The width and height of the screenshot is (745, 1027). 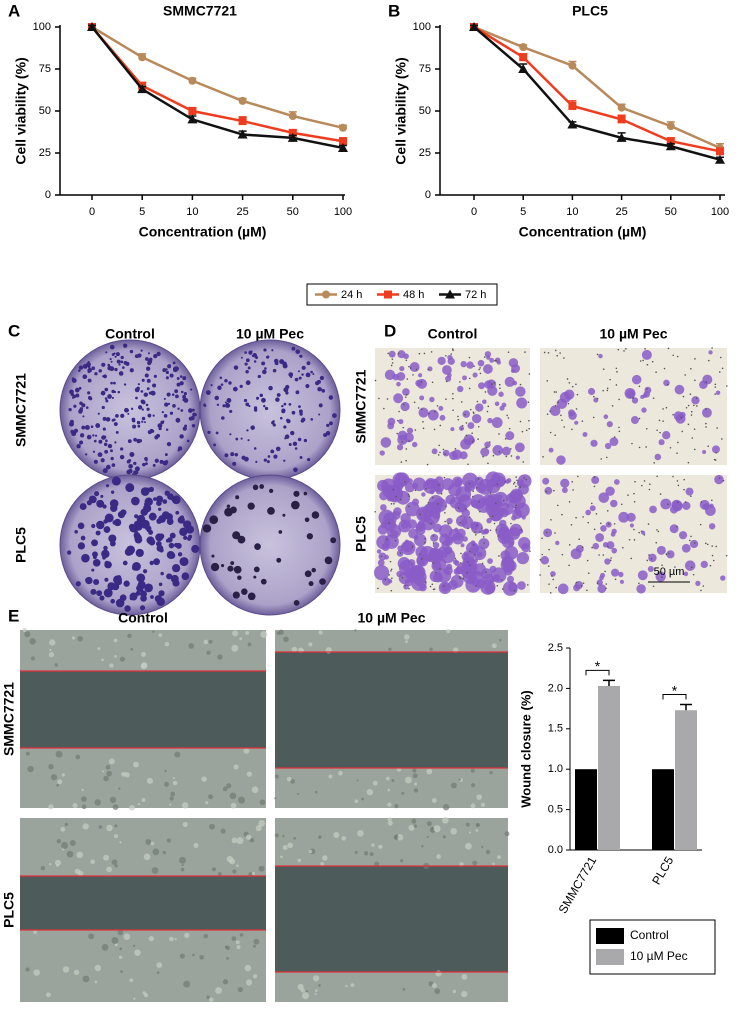 What do you see at coordinates (9, 910) in the screenshot?
I see `row-label: PLC5` at bounding box center [9, 910].